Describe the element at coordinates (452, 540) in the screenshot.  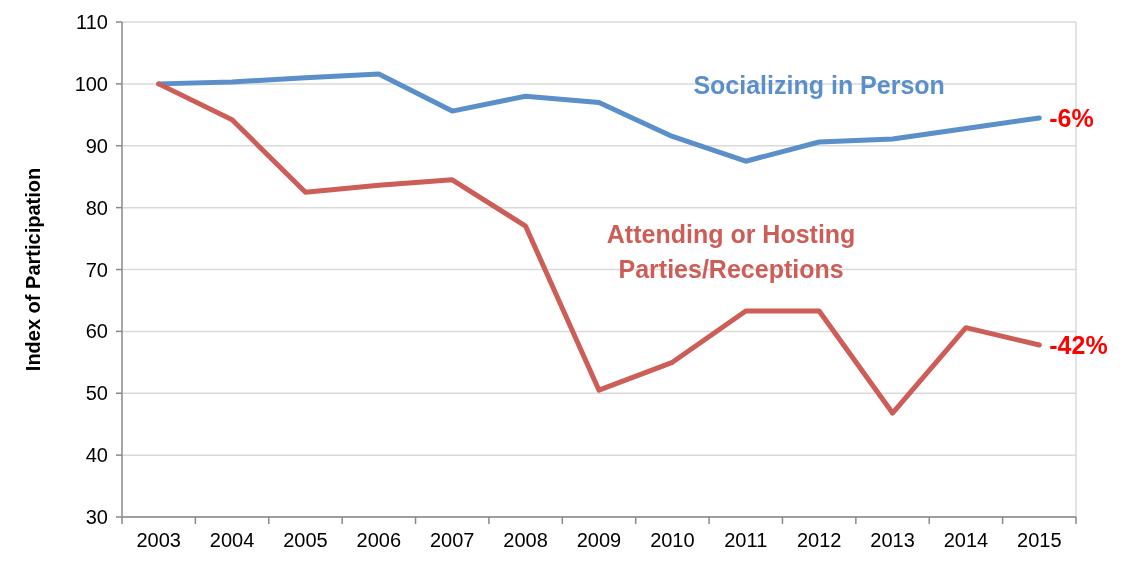
I see `x-tick-label: 2007` at that location.